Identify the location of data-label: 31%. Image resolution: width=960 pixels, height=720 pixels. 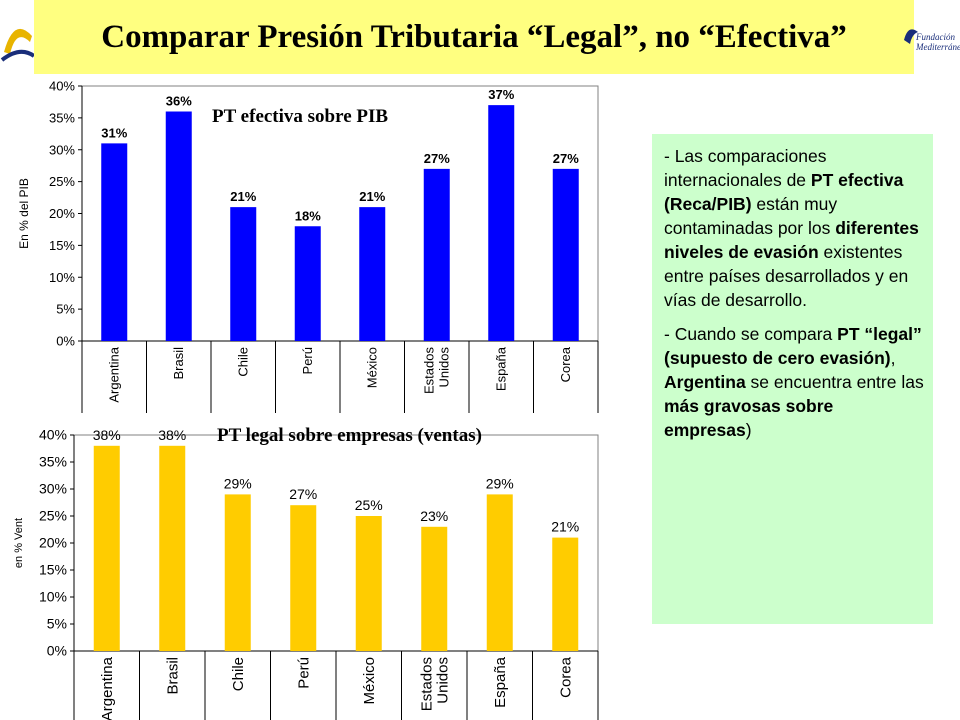
(114, 132).